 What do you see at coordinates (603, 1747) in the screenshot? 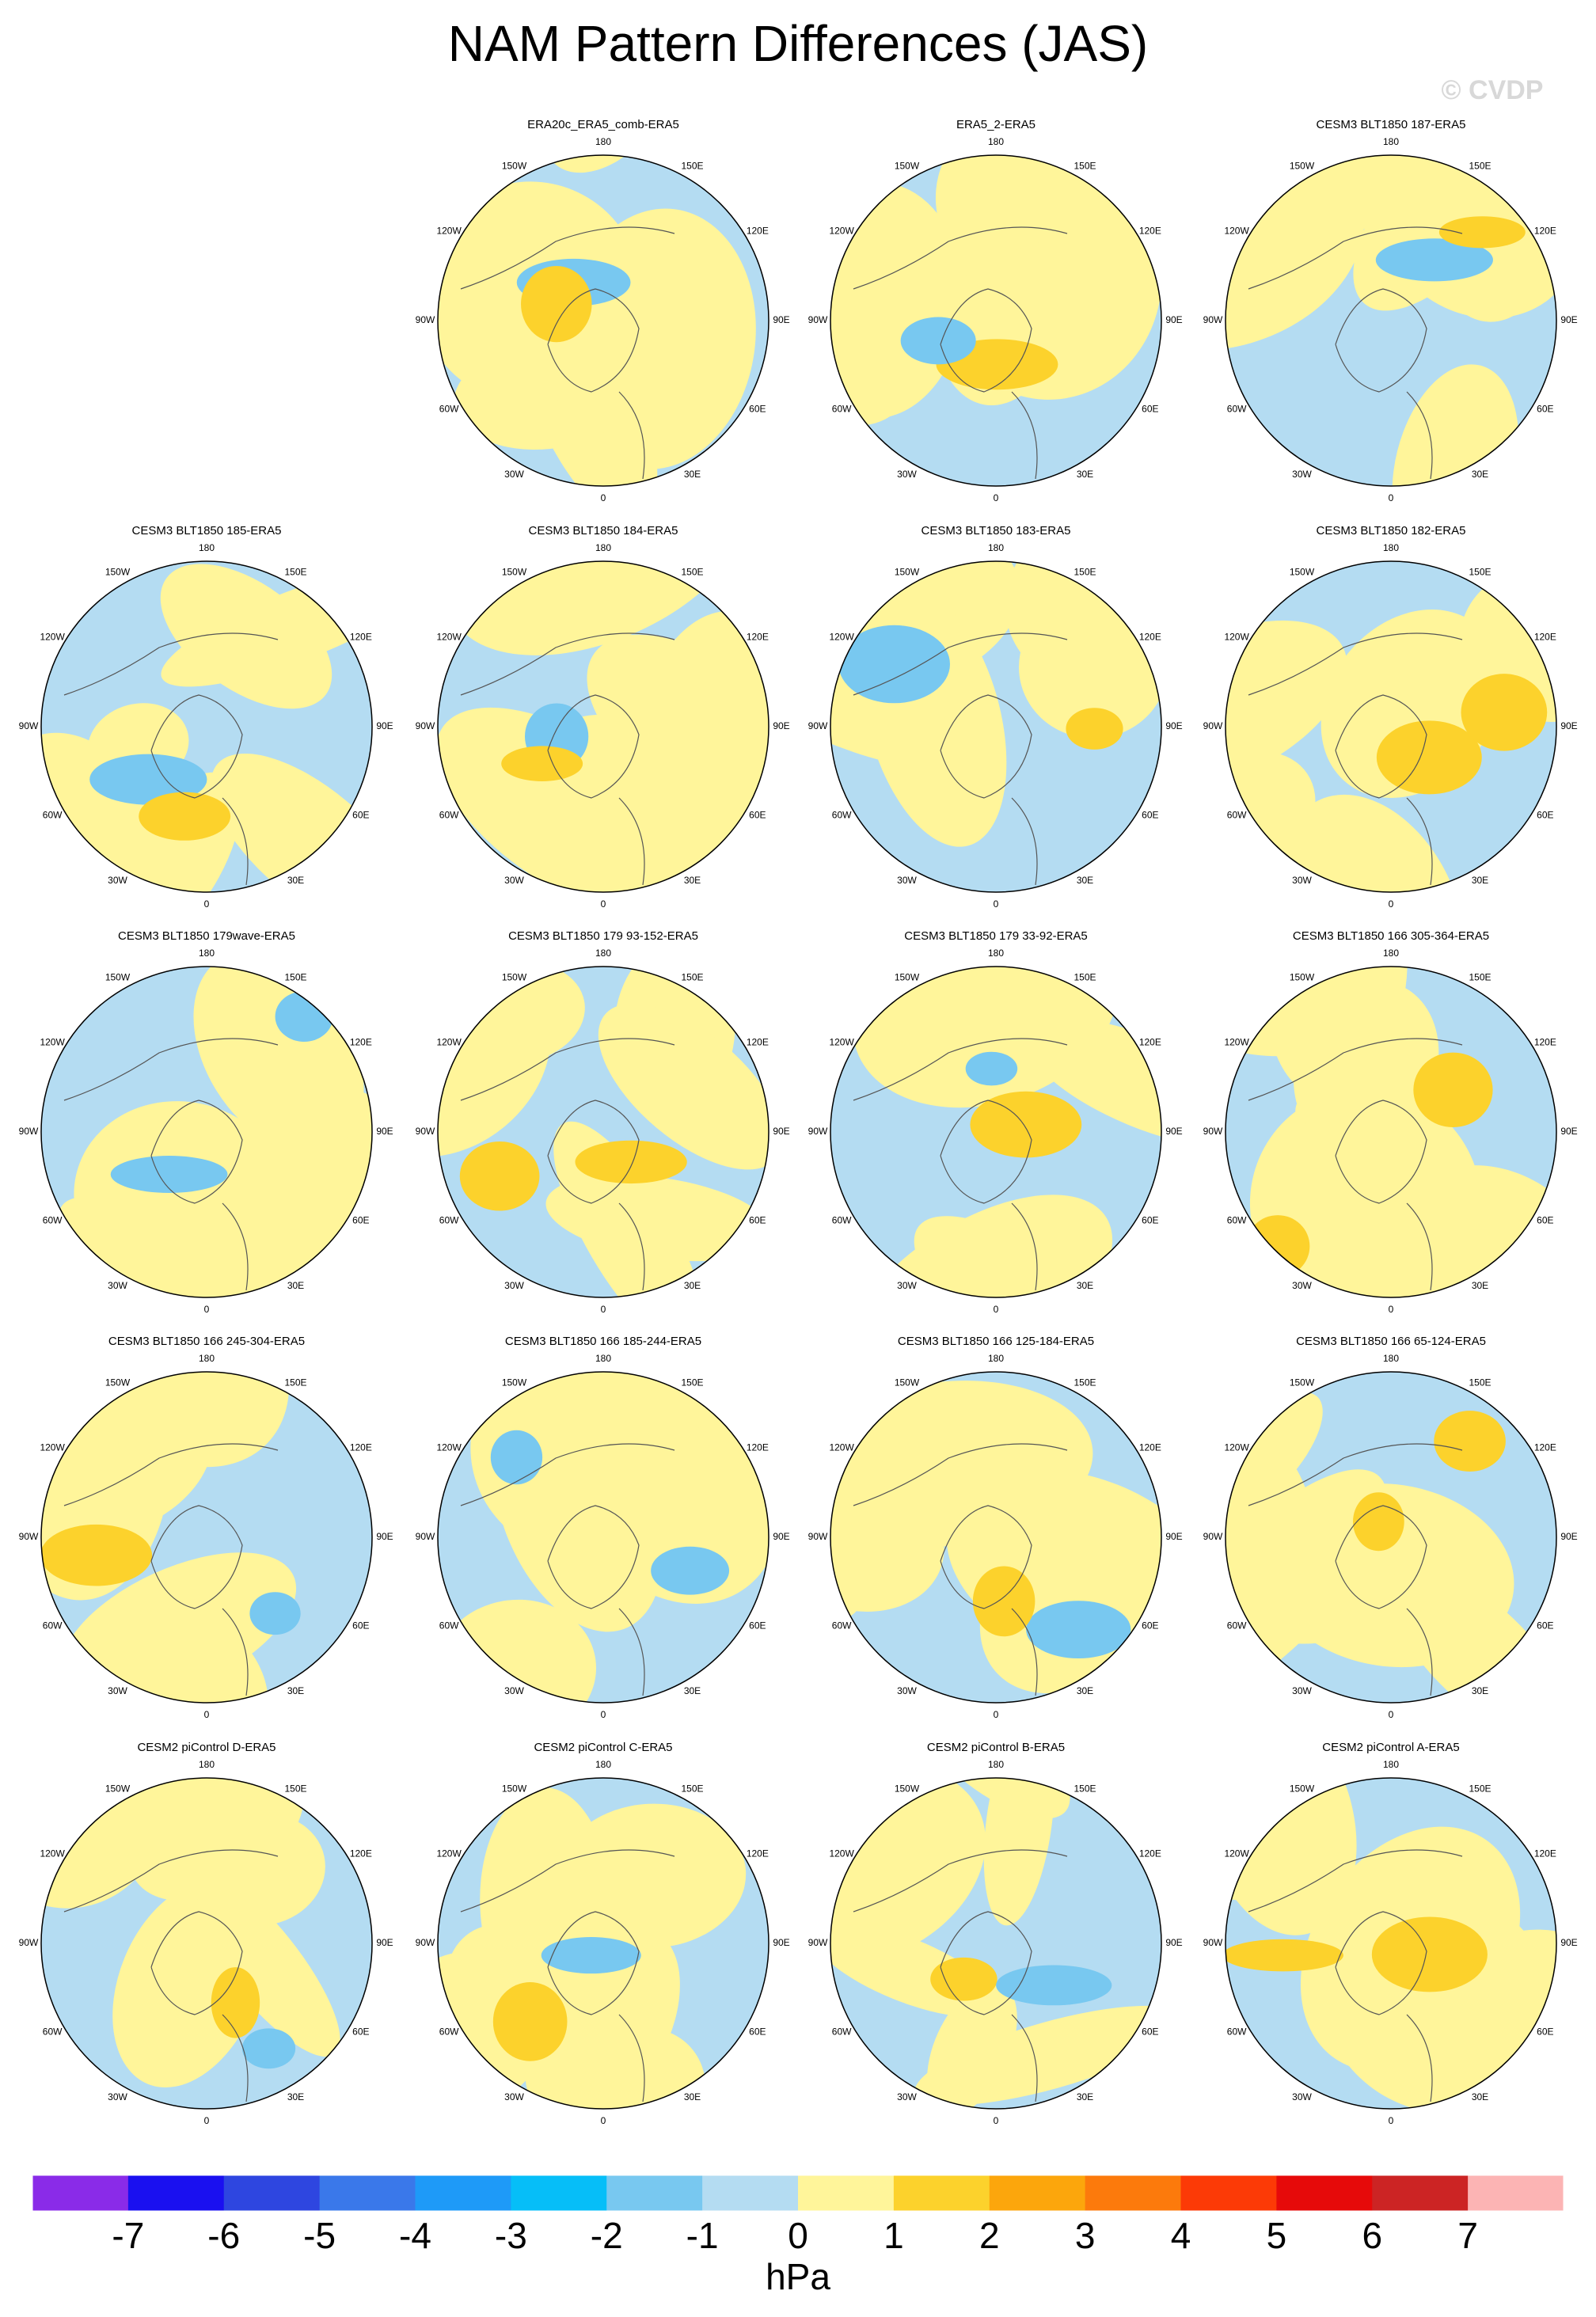
I see `panel-title: CESM2 piControl C-ERA5` at bounding box center [603, 1747].